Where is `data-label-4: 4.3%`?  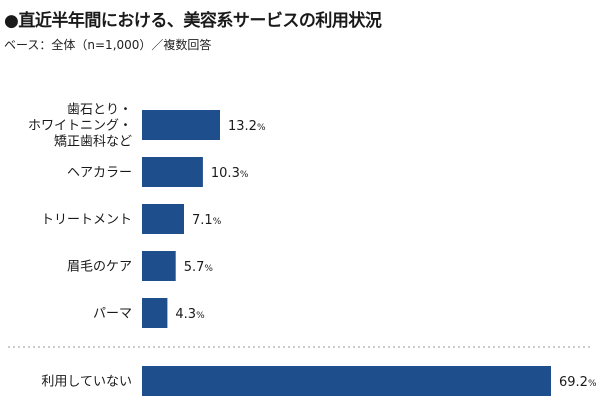
data-label-4: 4.3% is located at coordinates (190, 314).